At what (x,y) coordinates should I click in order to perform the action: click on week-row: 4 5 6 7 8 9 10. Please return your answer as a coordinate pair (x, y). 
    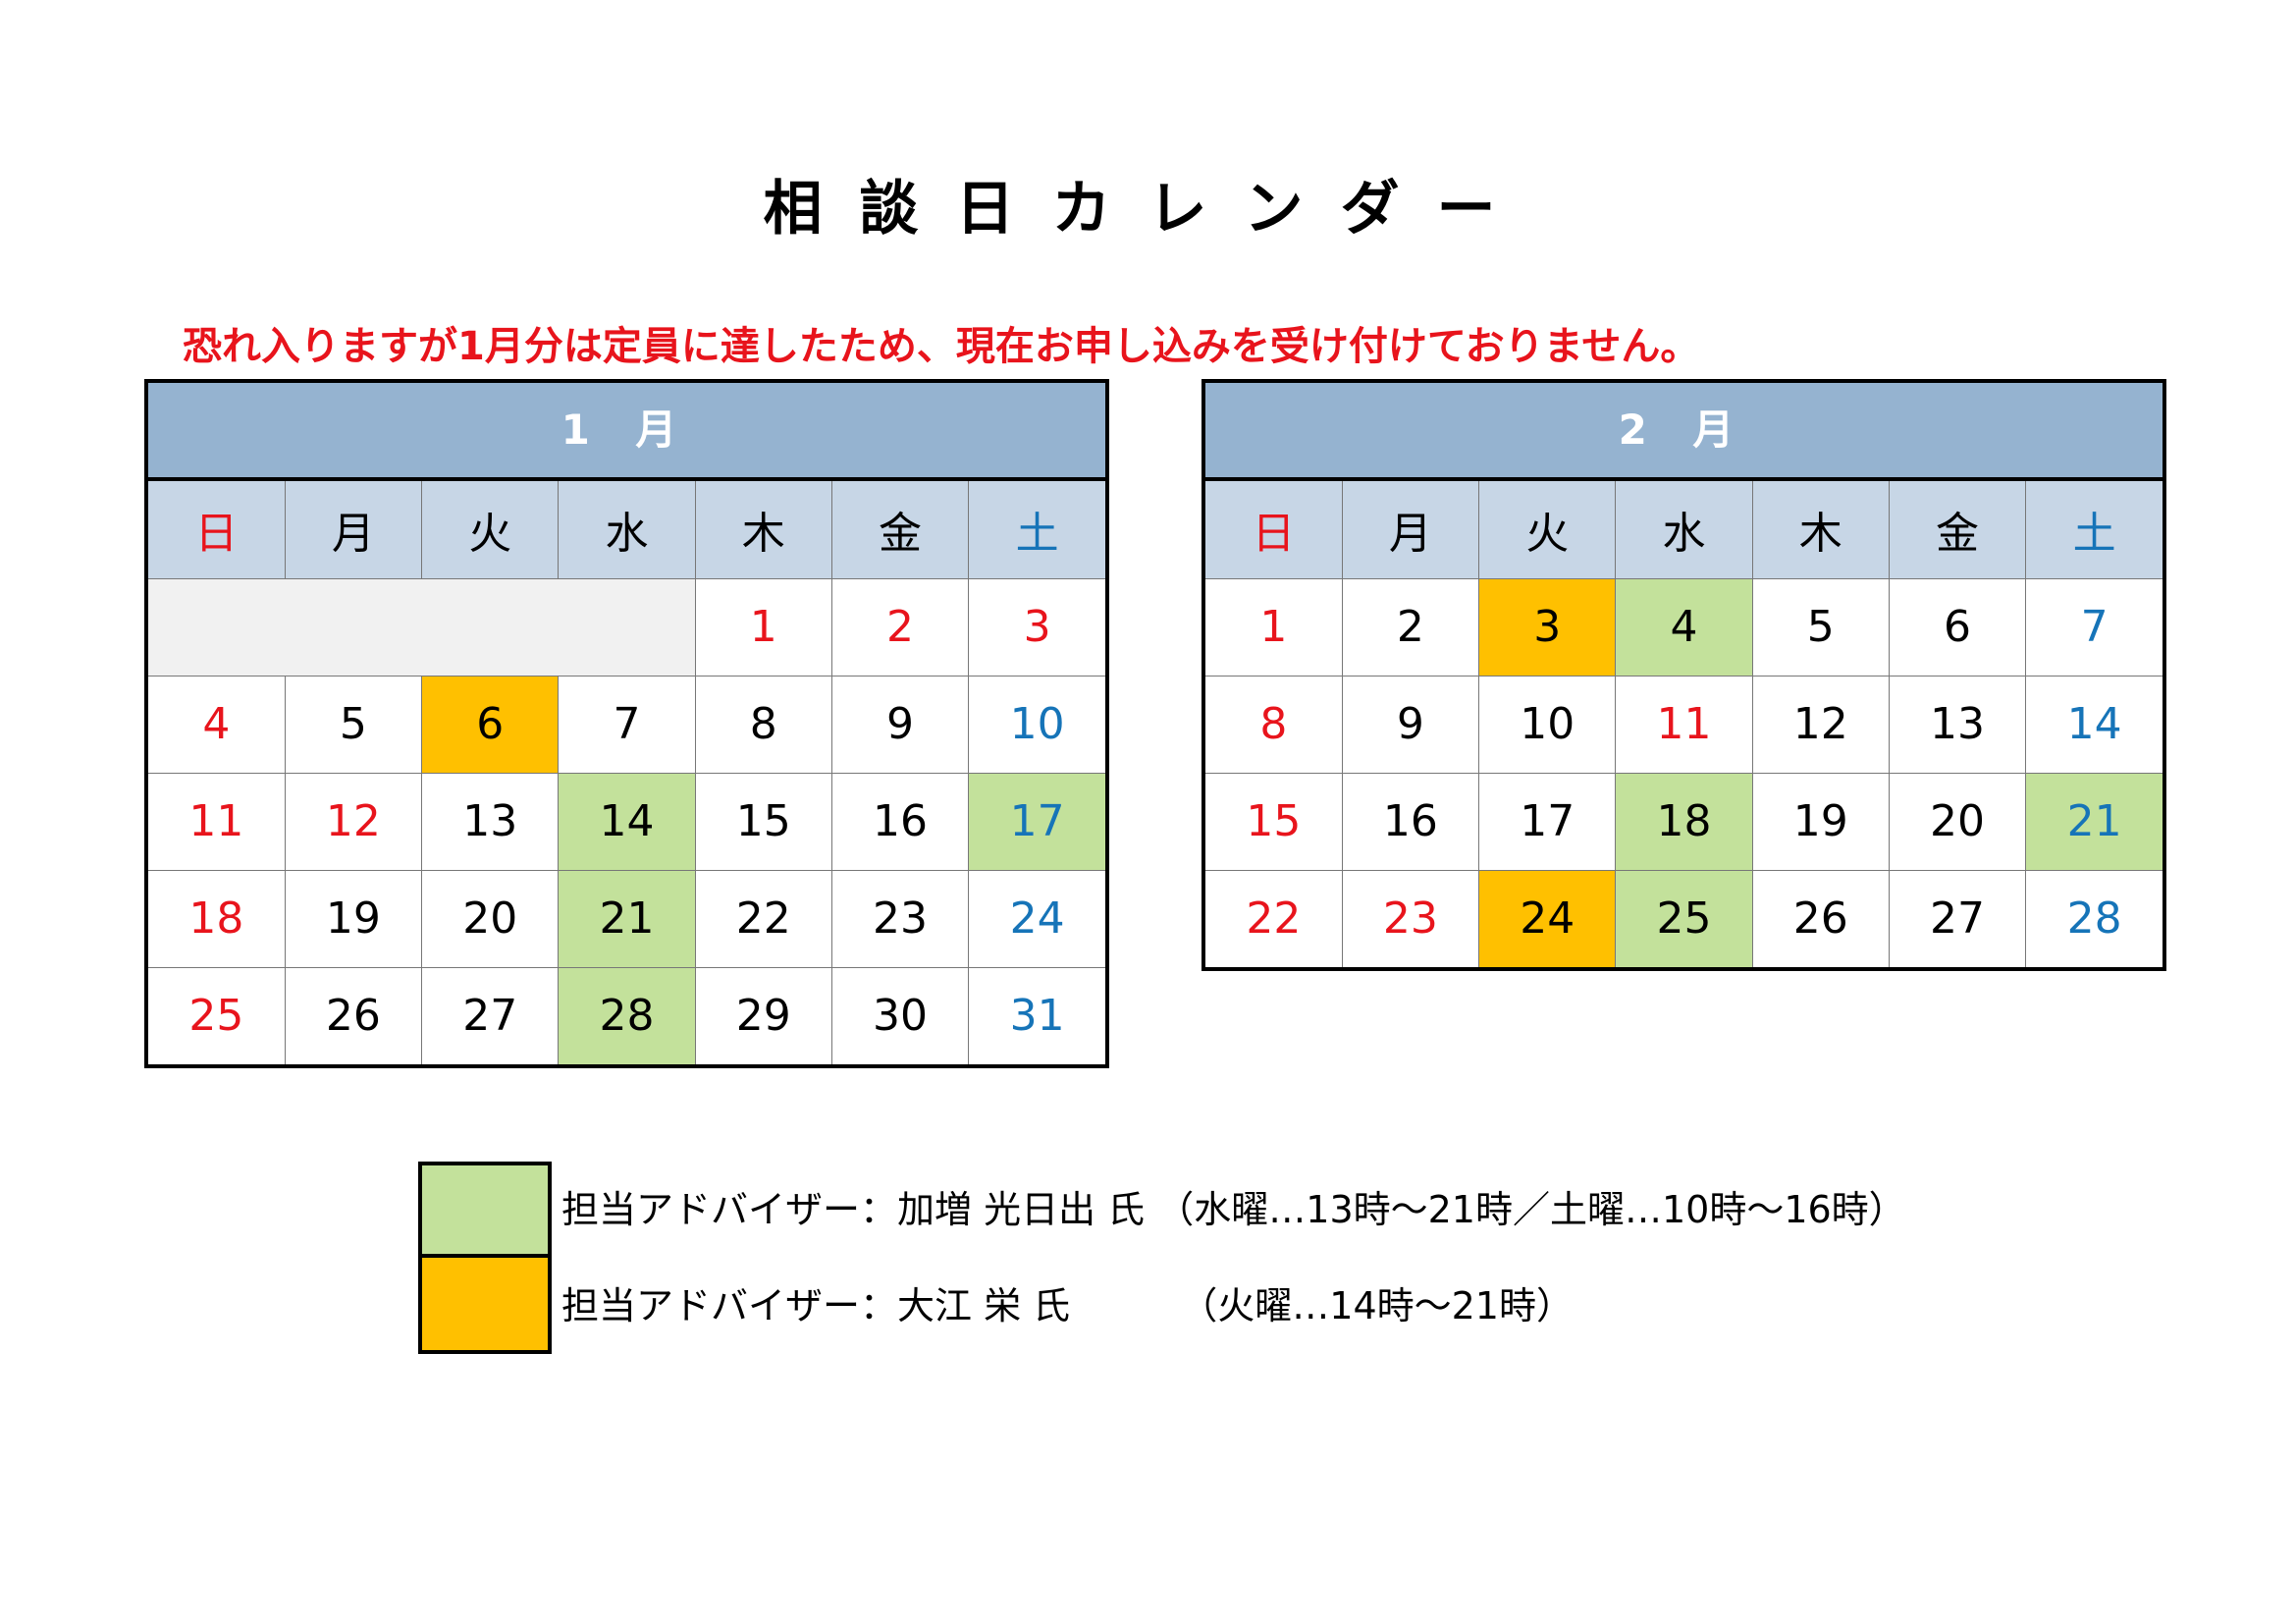
    Looking at the image, I should click on (626, 724).